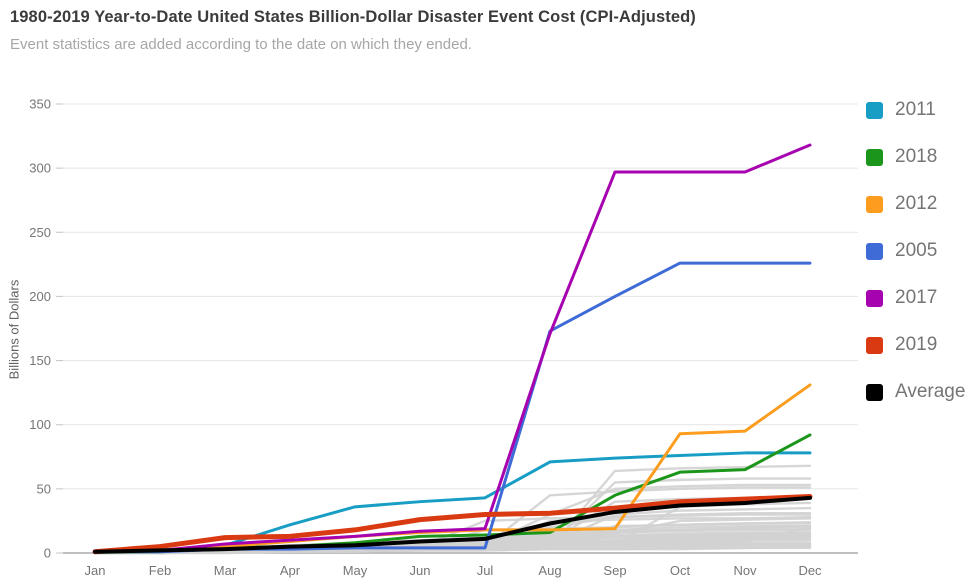  Describe the element at coordinates (614, 570) in the screenshot. I see `x-tick-label: Sep` at that location.